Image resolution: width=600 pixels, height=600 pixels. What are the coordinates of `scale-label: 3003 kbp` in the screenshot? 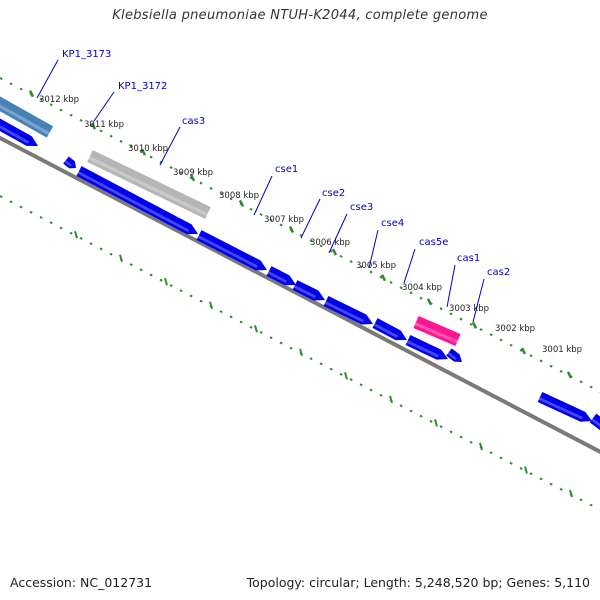 It's located at (469, 309).